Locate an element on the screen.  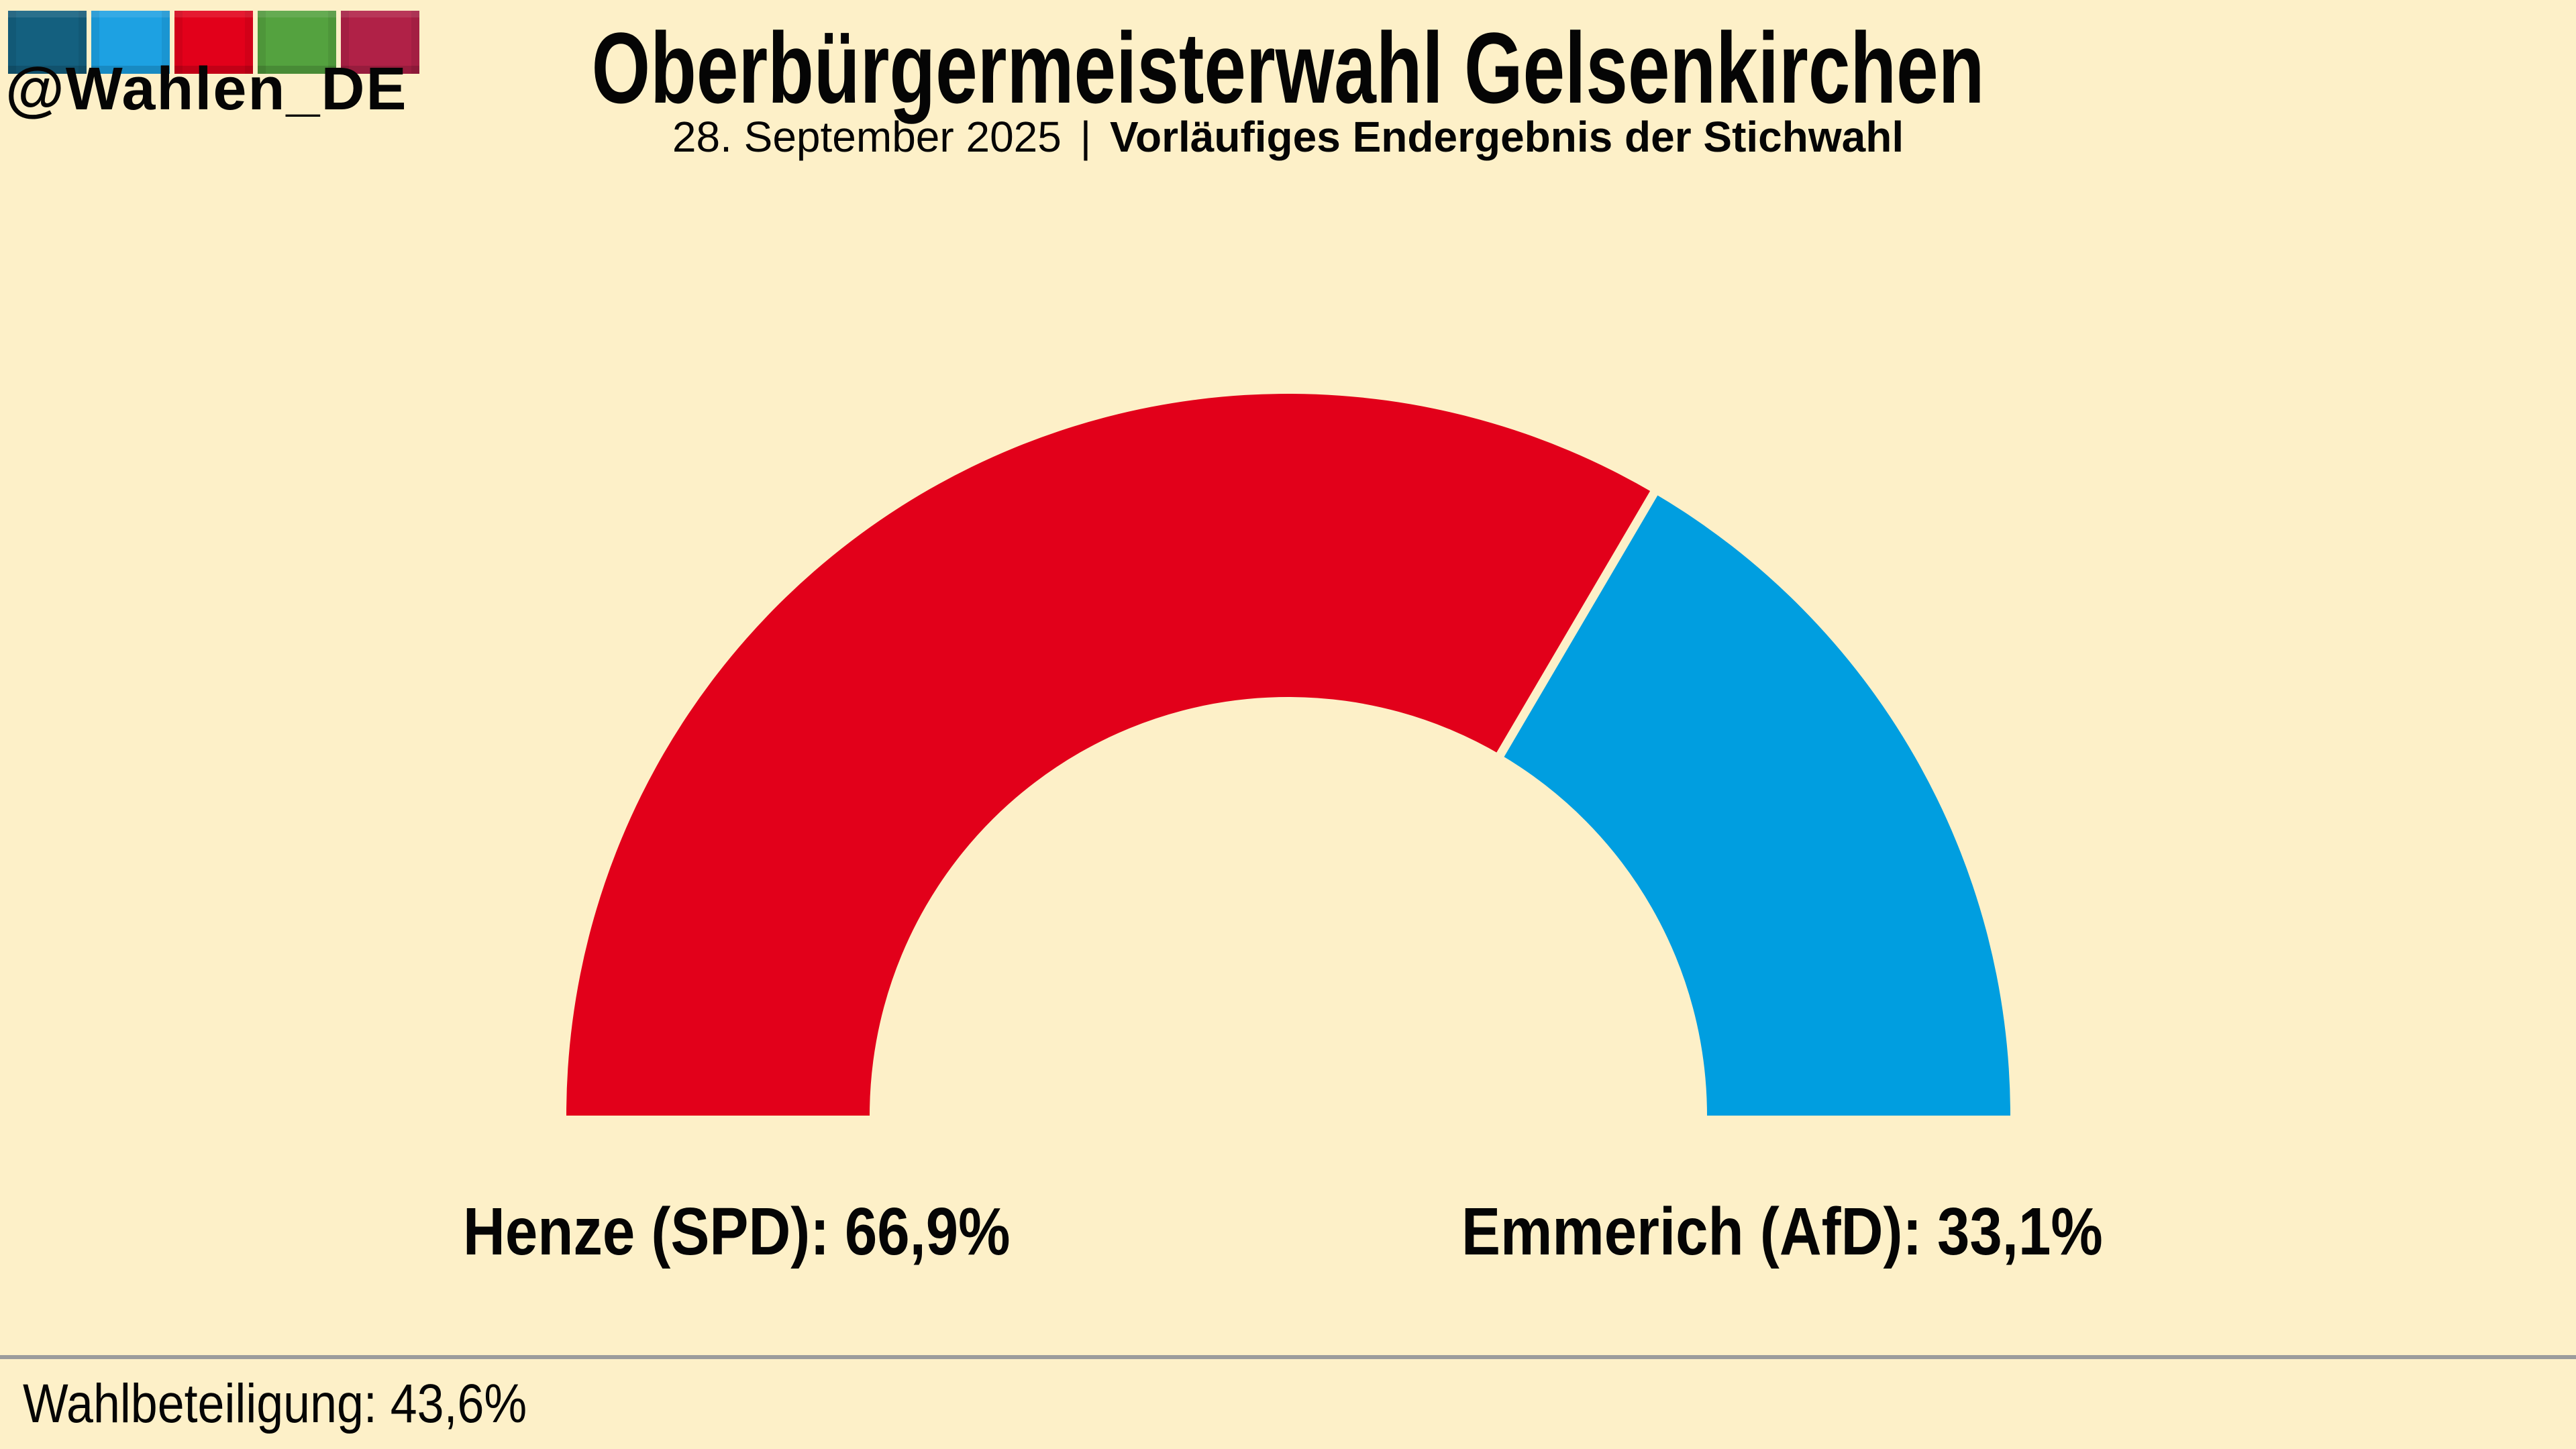
logo-square-green is located at coordinates (297, 42).